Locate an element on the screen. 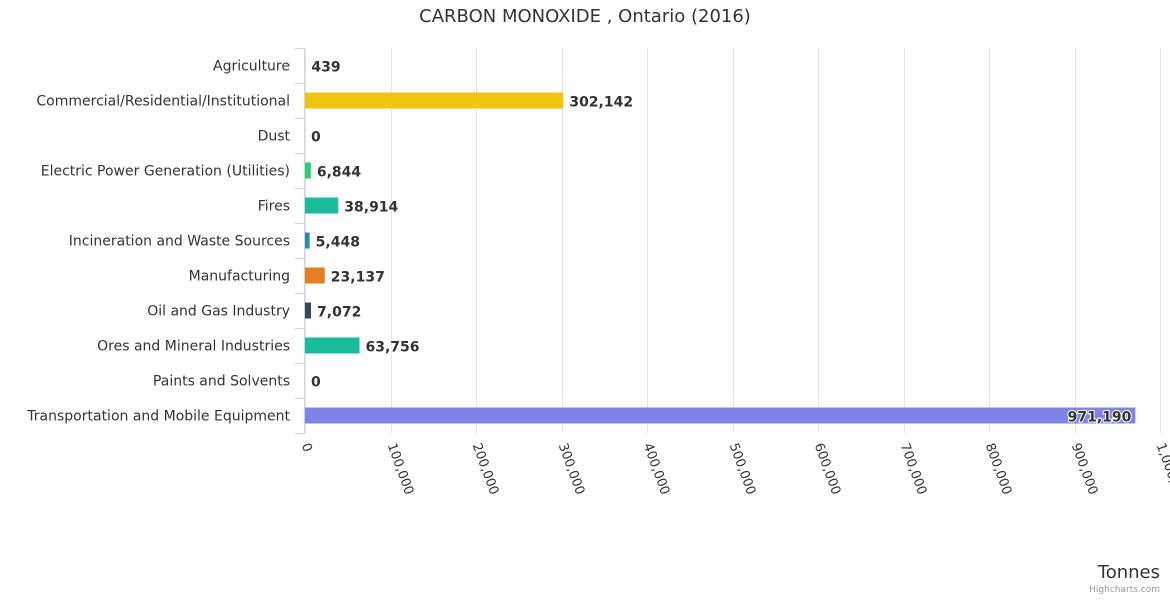 The height and width of the screenshot is (600, 1170). category-label: Dust is located at coordinates (274, 137).